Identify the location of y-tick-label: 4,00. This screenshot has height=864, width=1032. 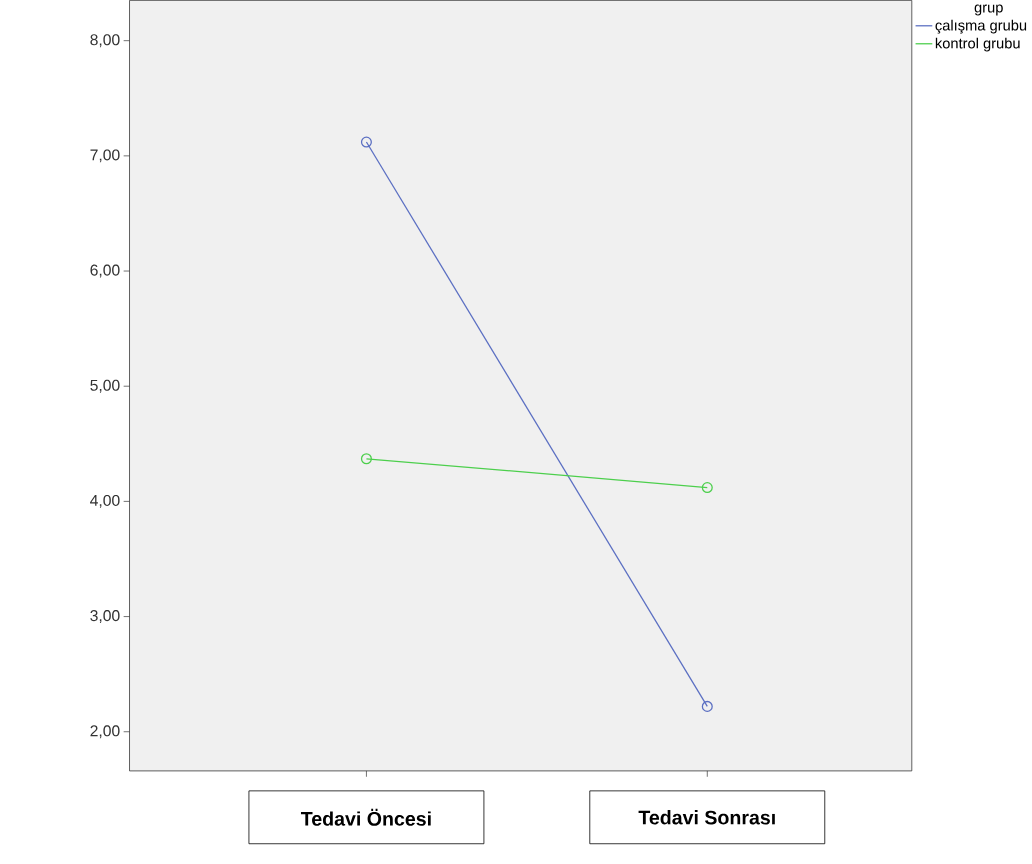
(105, 501).